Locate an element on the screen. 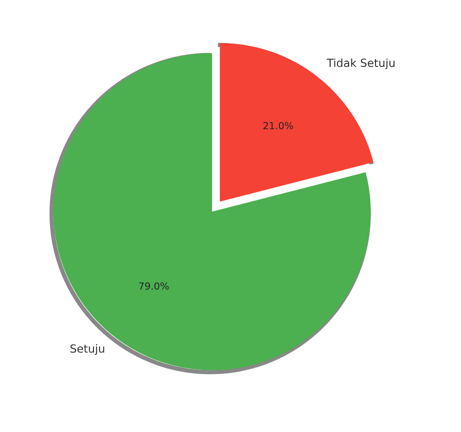 The width and height of the screenshot is (461, 432). data-label: 21.0% is located at coordinates (278, 126).